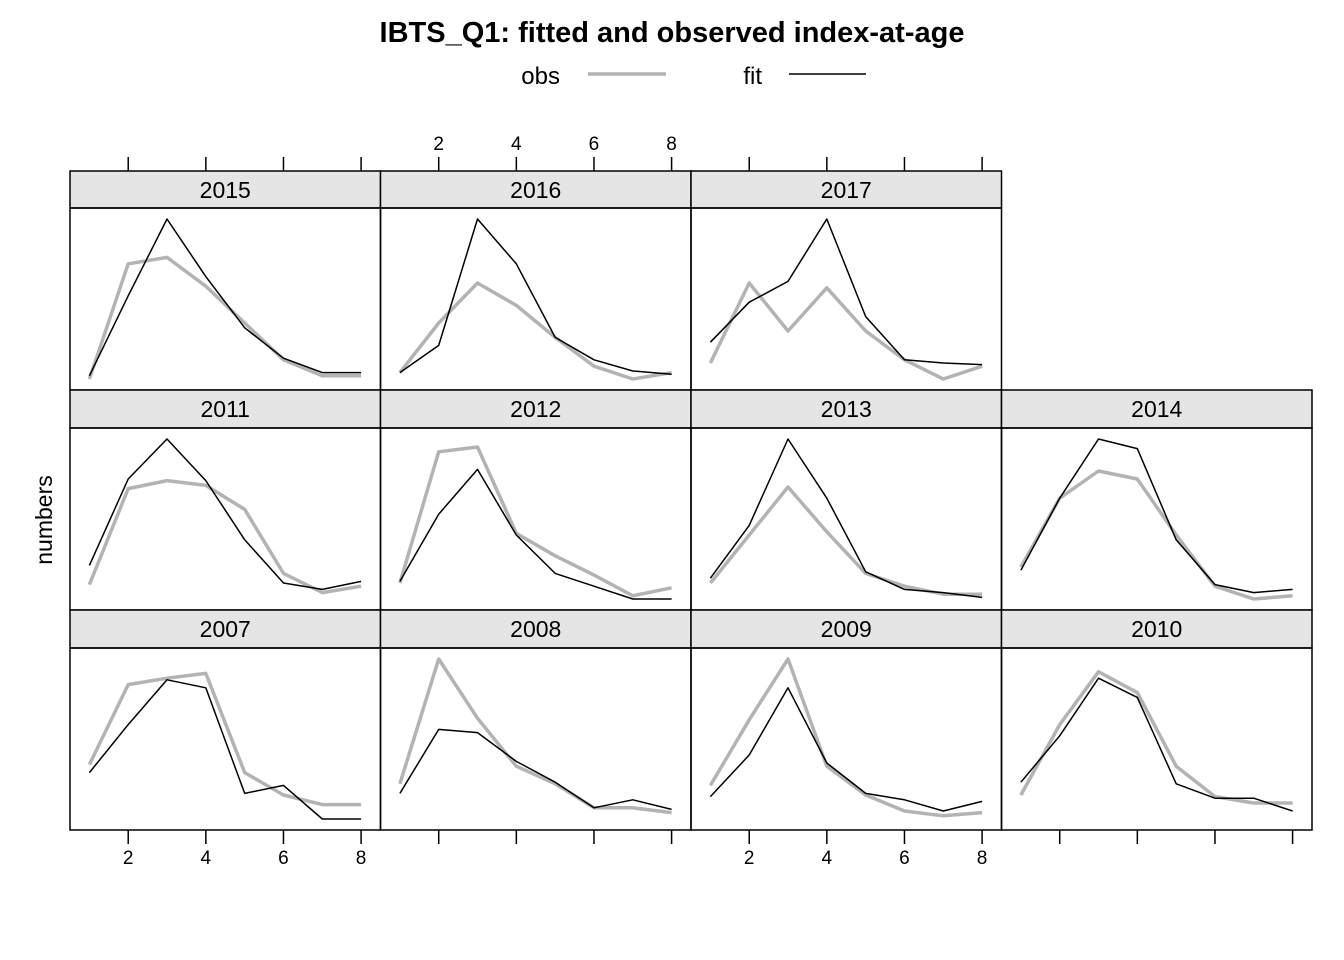  Describe the element at coordinates (693, 76) in the screenshot. I see `legend: obs fit` at that location.